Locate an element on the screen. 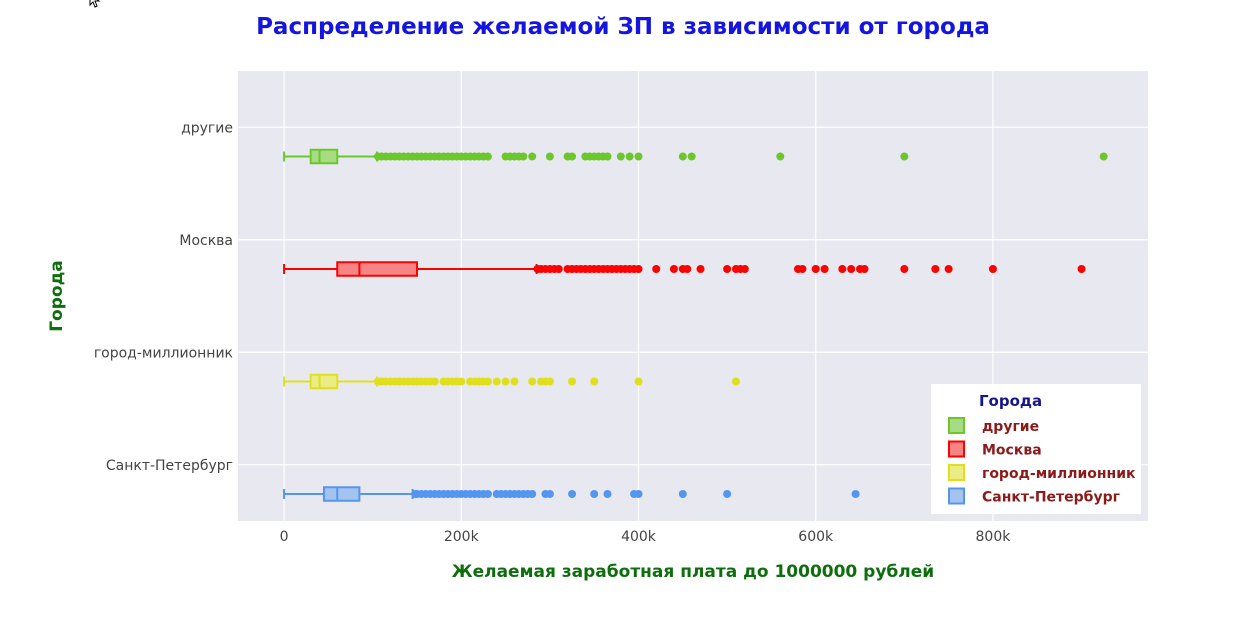 This screenshot has width=1243, height=618. x-tick-label-3: 600k is located at coordinates (816, 537).